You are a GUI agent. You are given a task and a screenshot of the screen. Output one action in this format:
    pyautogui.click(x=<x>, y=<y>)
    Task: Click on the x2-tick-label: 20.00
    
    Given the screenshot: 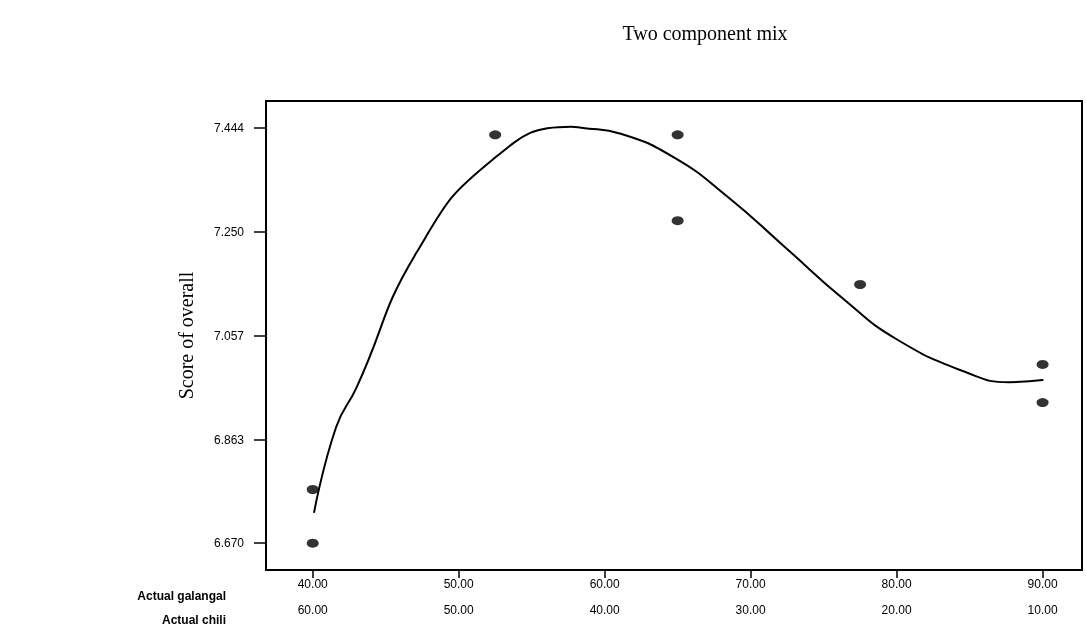 What is the action you would take?
    pyautogui.click(x=896, y=610)
    